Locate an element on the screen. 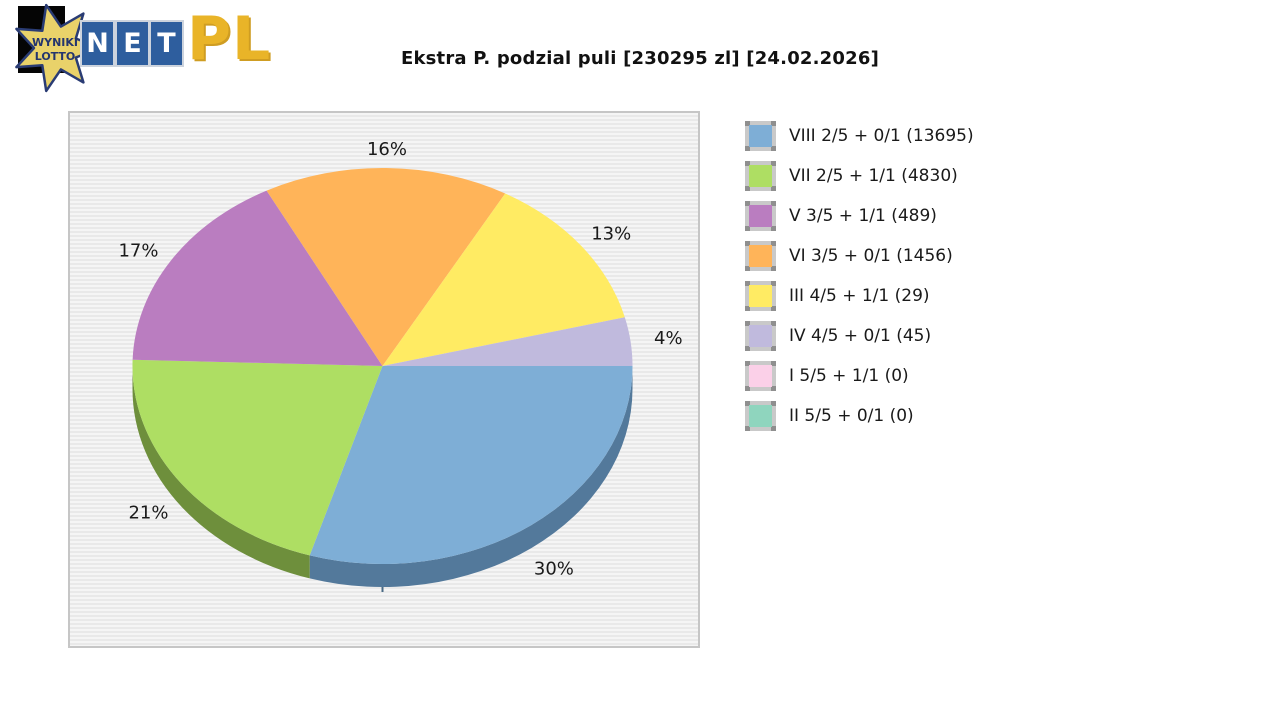 This screenshot has height=720, width=1280. legend-item: IV 4/5 + 0/1 (45) is located at coordinates (859, 336).